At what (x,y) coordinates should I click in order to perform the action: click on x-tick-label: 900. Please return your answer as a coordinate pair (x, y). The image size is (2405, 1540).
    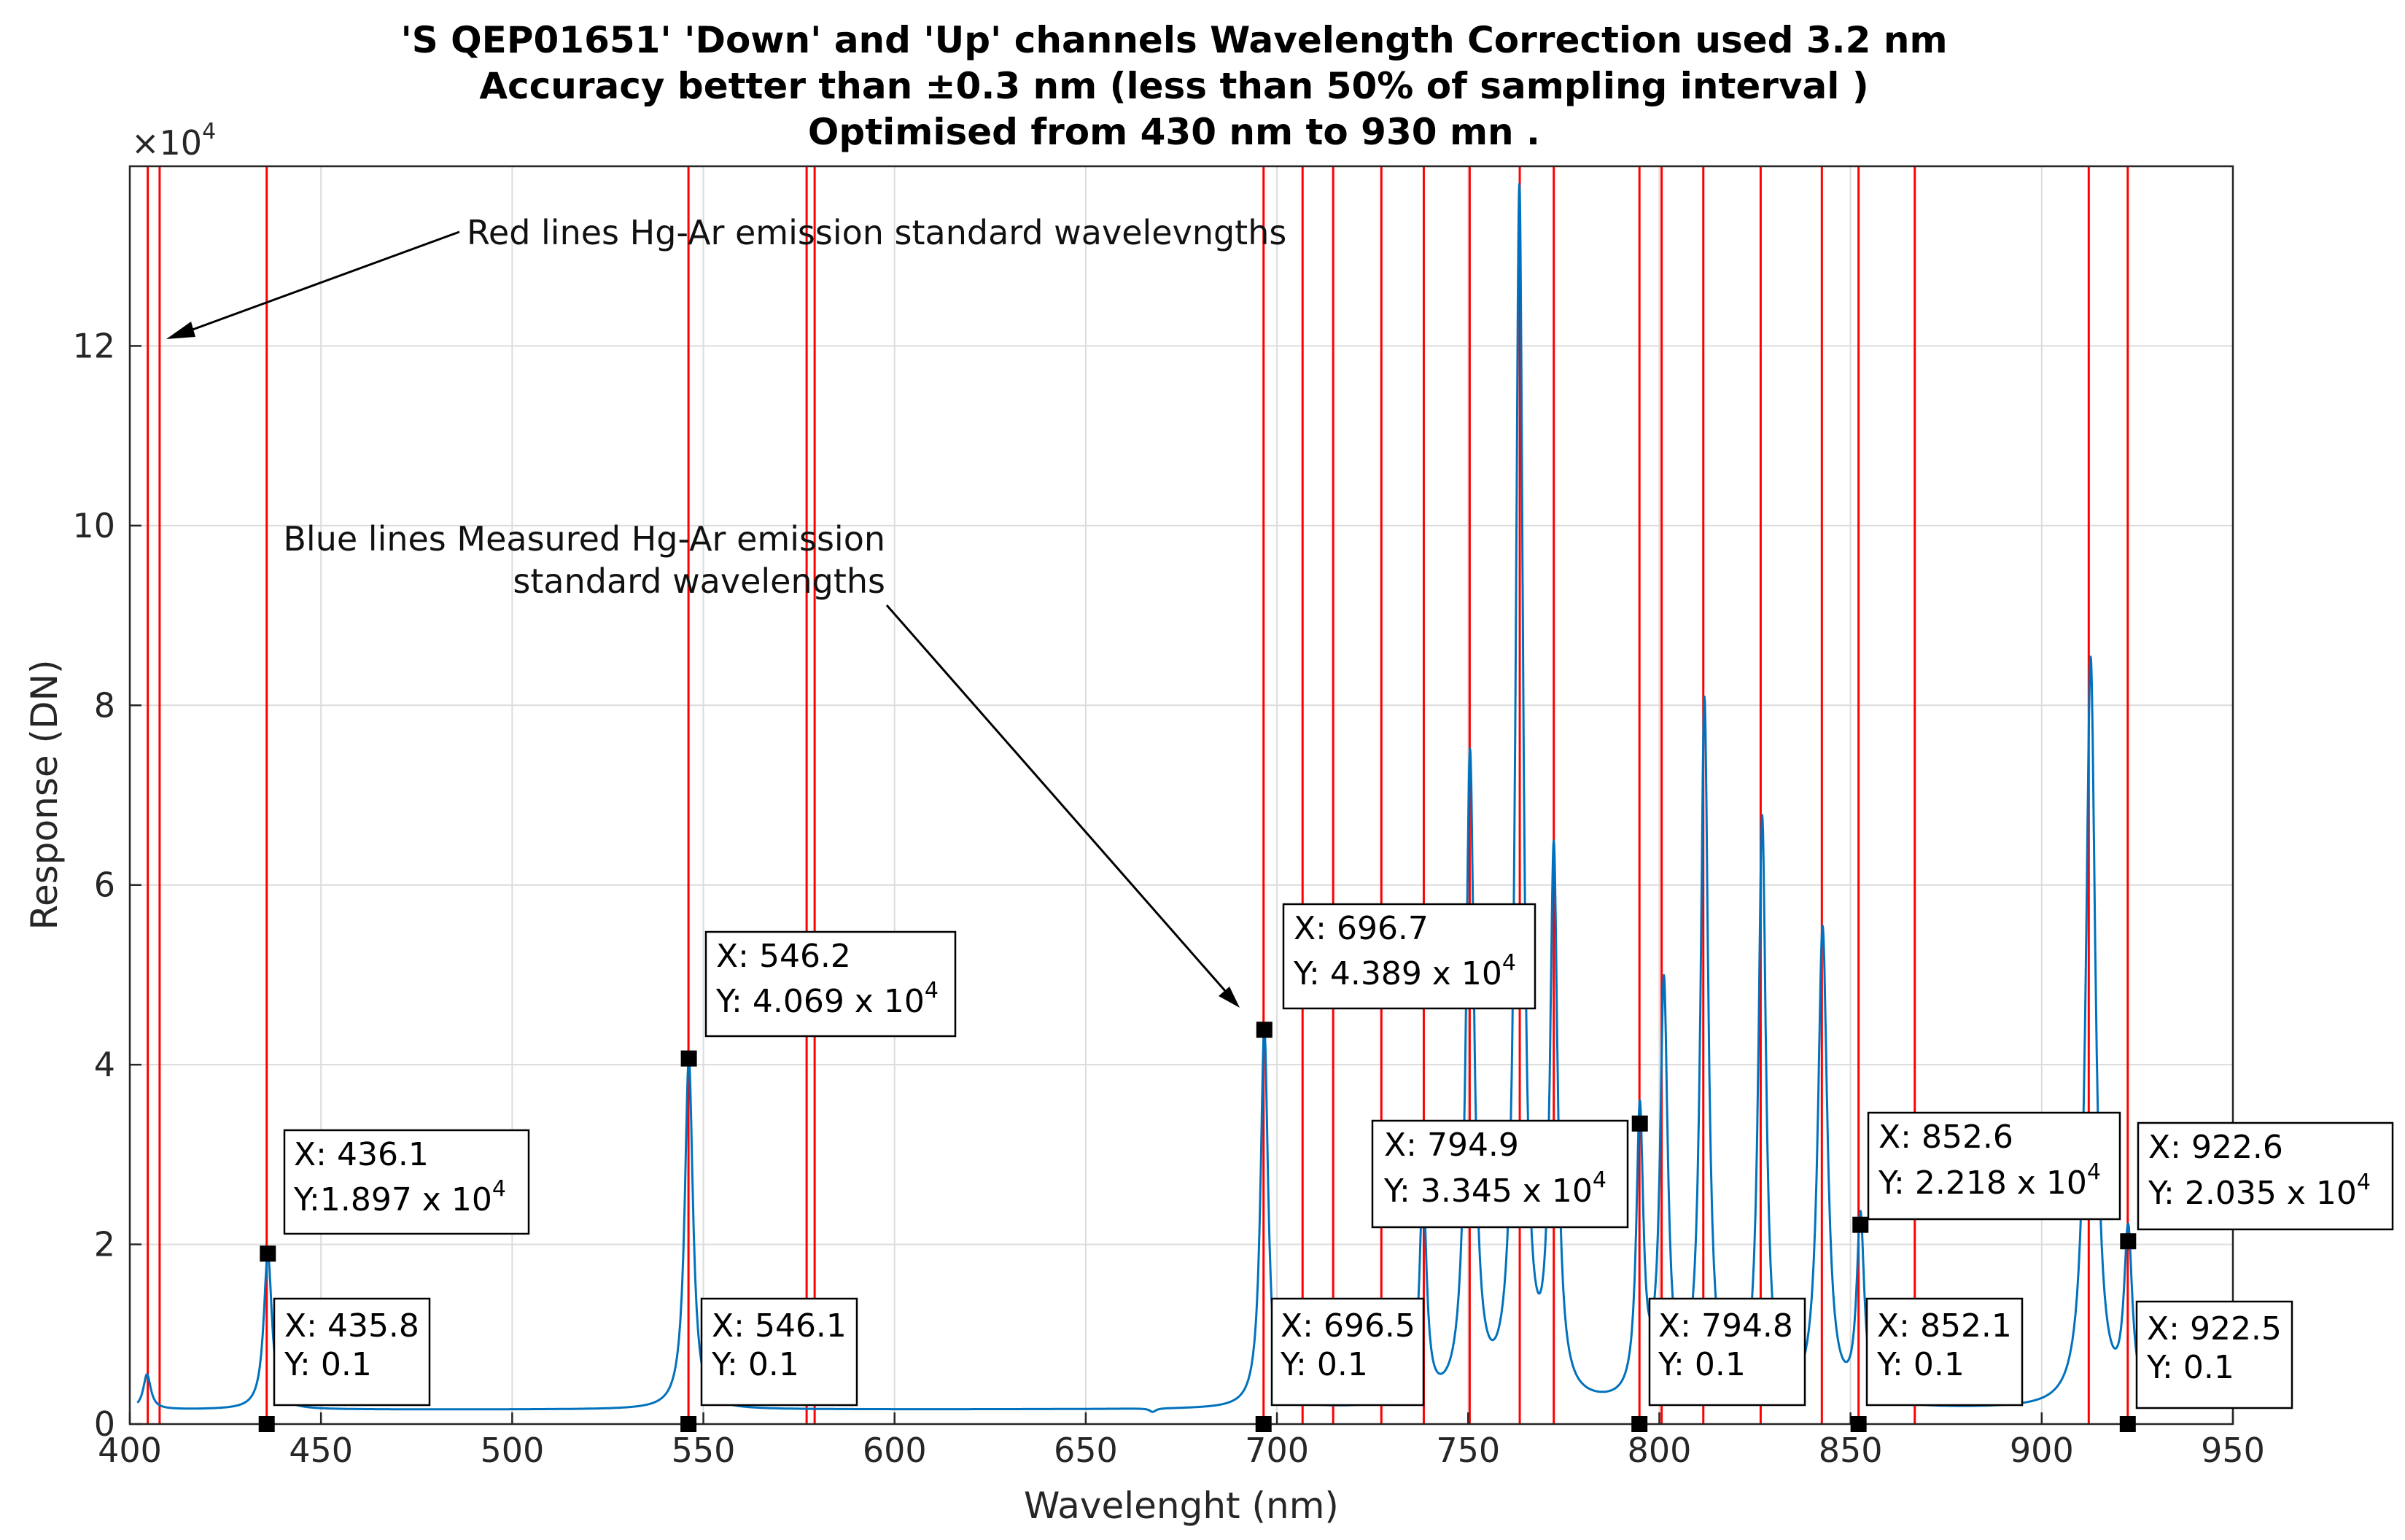
    Looking at the image, I should click on (2042, 1450).